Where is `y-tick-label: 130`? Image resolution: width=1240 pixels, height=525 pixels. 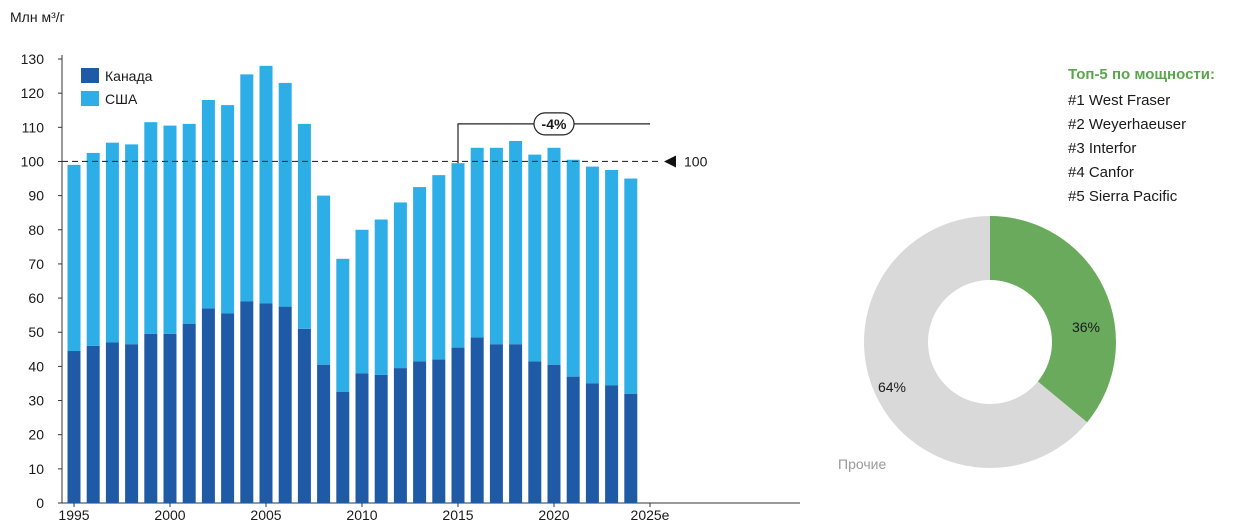
y-tick-label: 130 is located at coordinates (33, 59).